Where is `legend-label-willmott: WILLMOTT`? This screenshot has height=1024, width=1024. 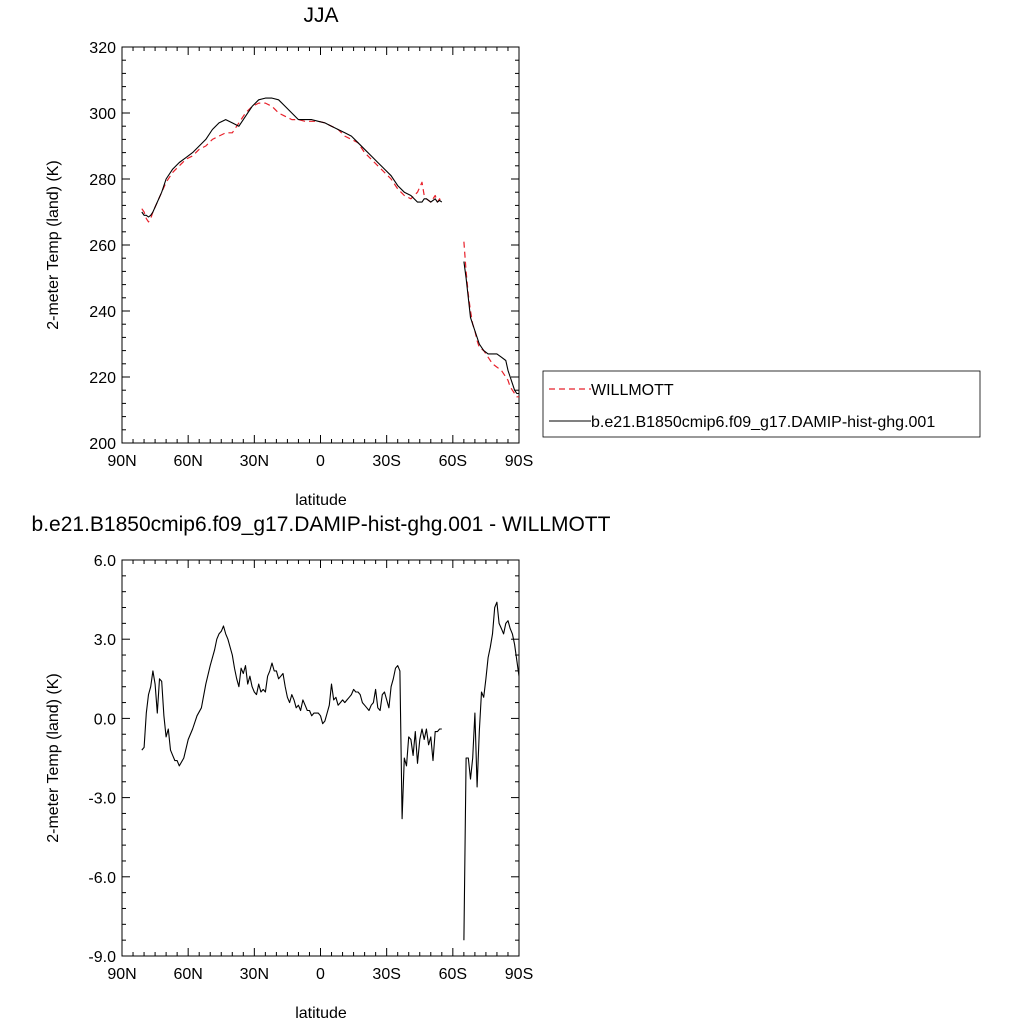 legend-label-willmott: WILLMOTT is located at coordinates (632, 390).